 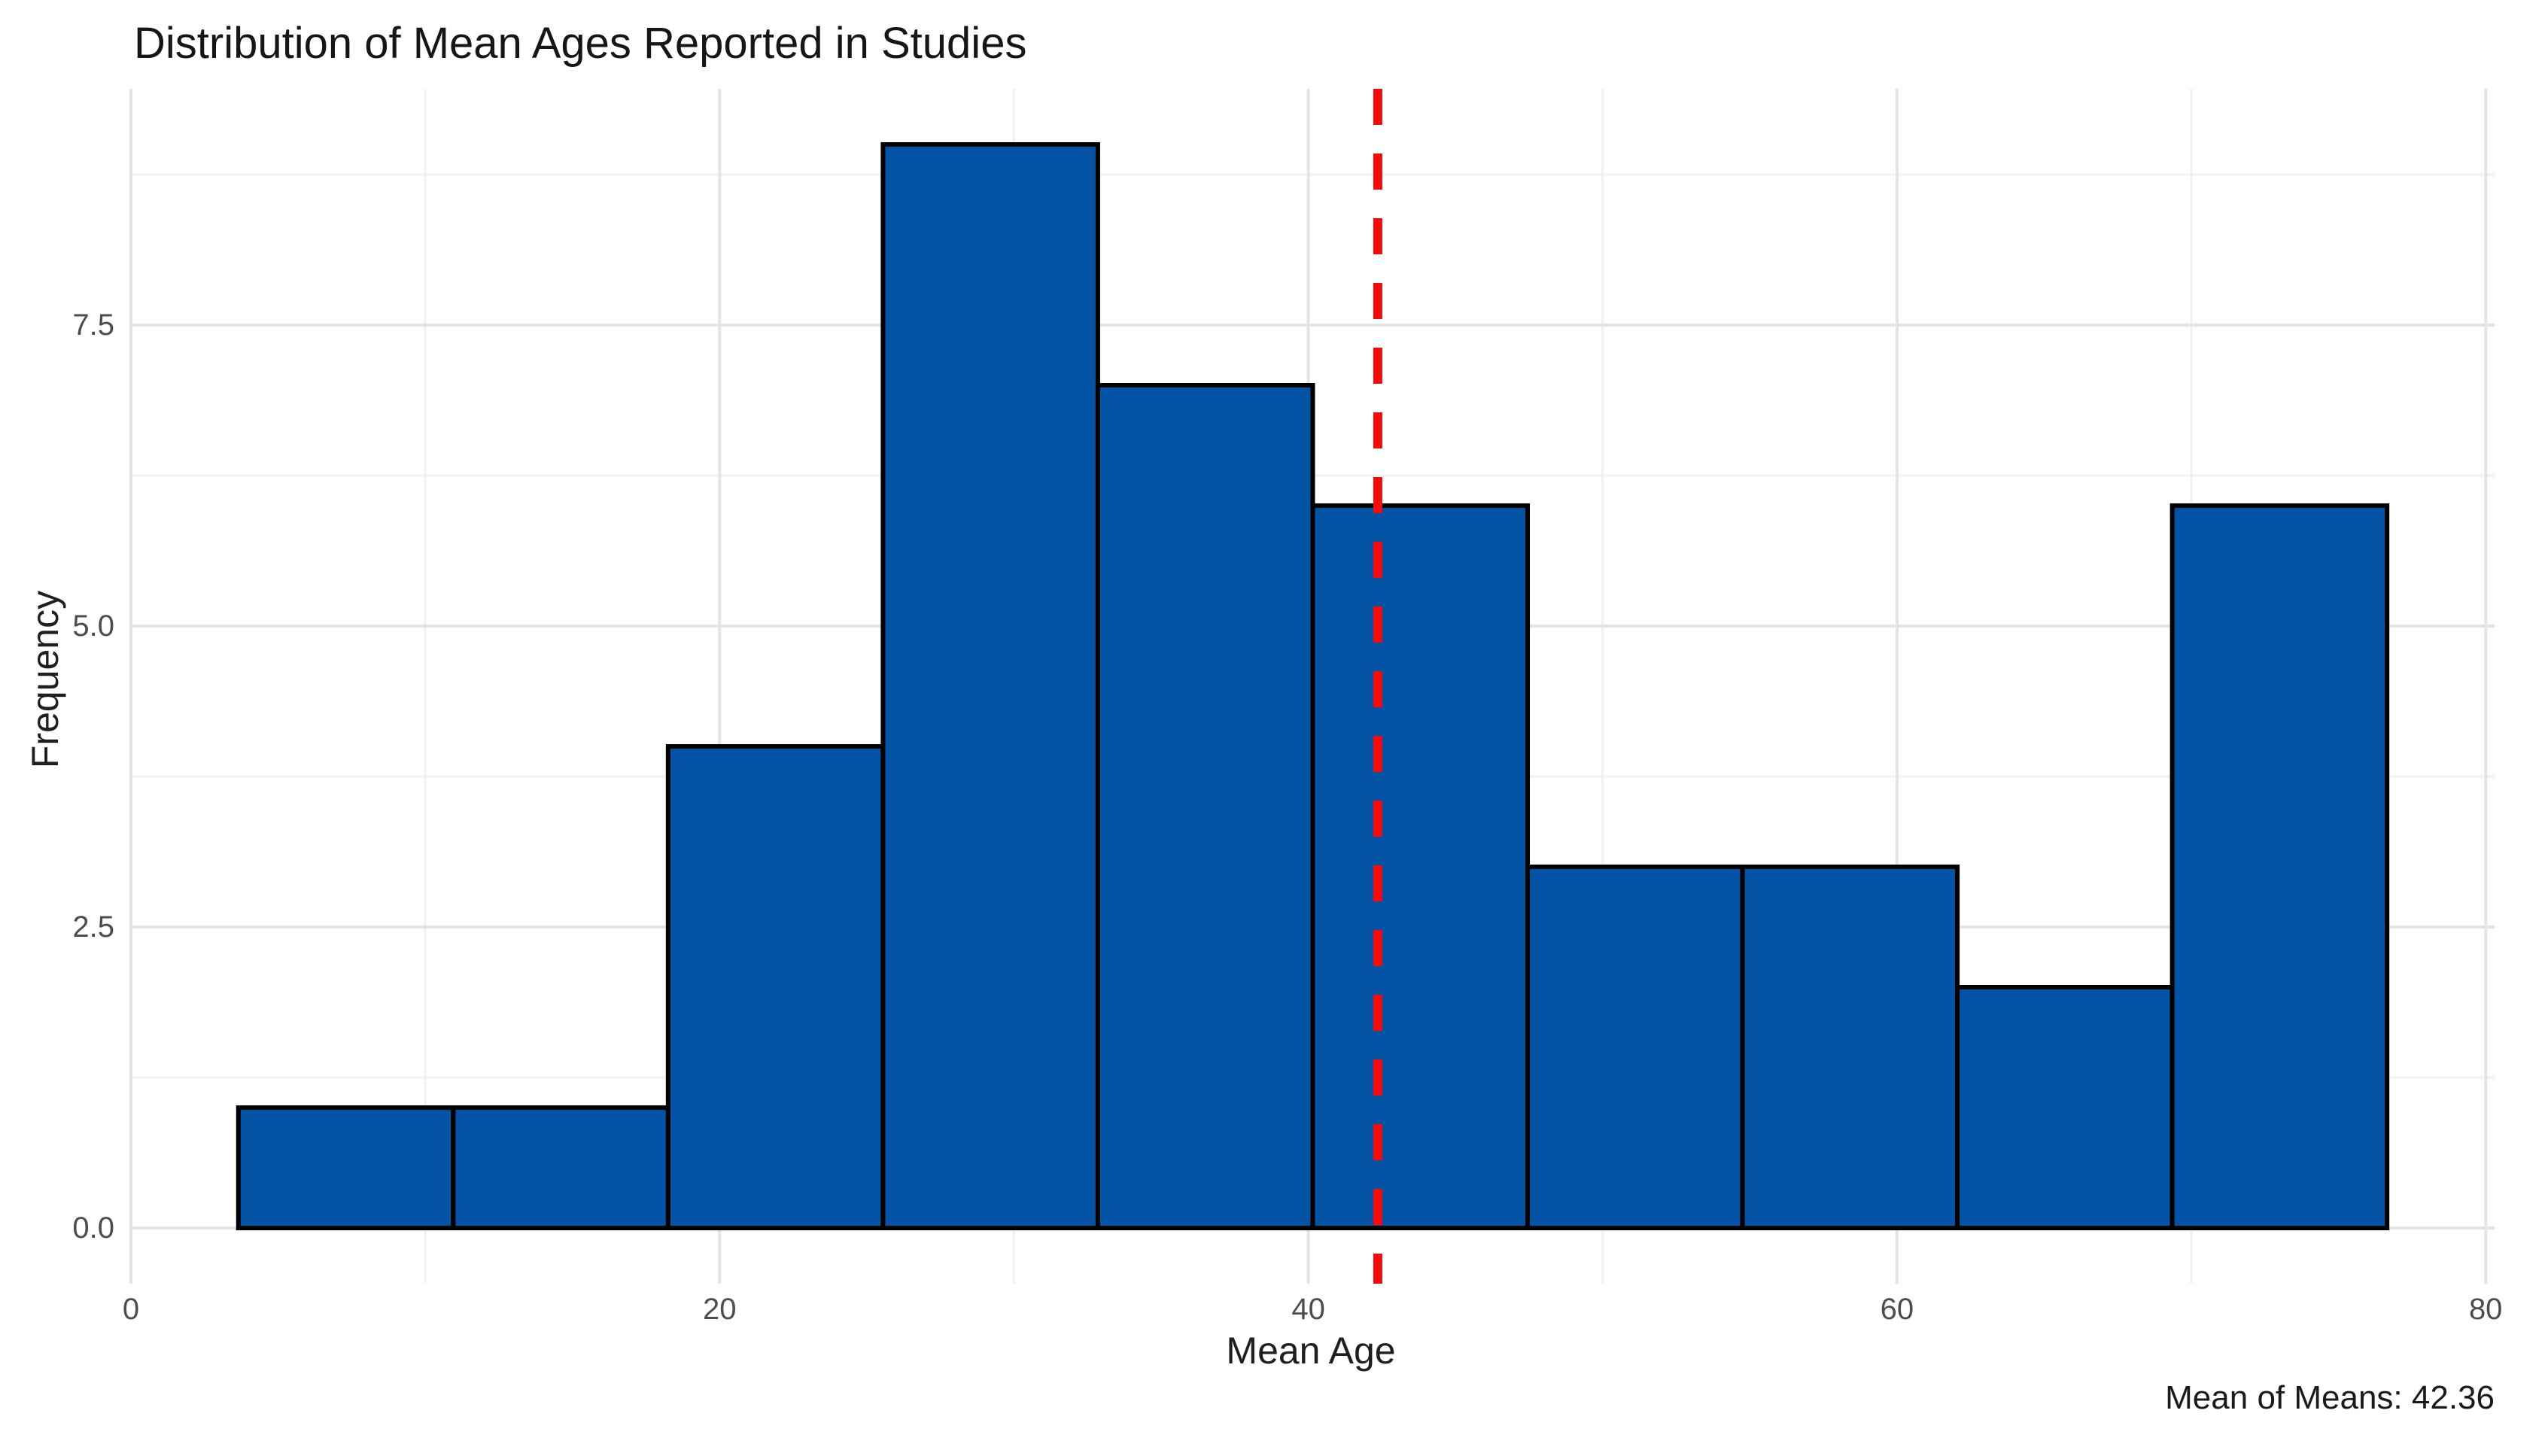 What do you see at coordinates (93, 927) in the screenshot?
I see `y-tick-label: 2.5` at bounding box center [93, 927].